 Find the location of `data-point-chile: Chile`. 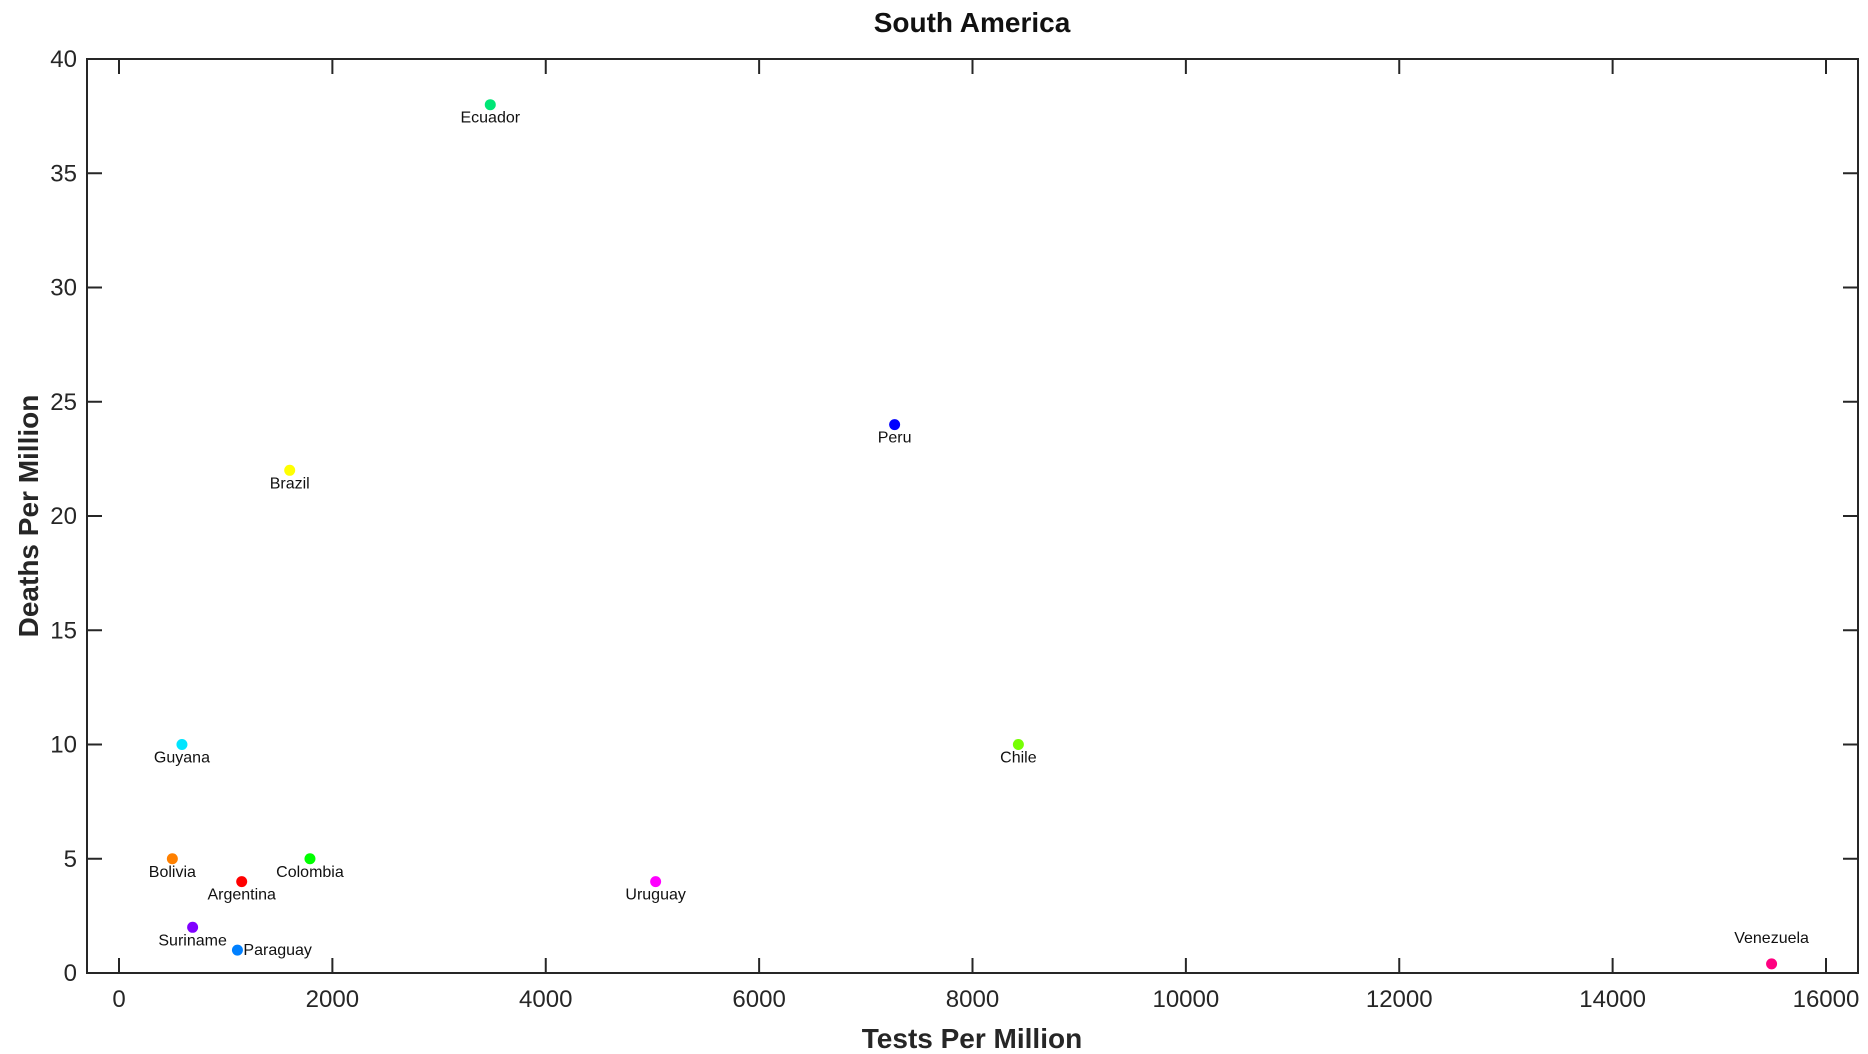

data-point-chile: Chile is located at coordinates (1018, 753).